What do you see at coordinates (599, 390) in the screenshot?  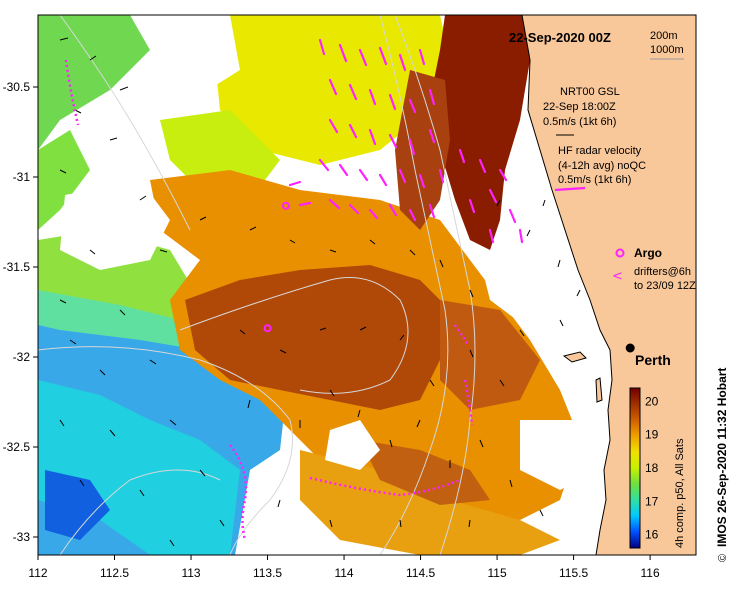 I see `garden-island` at bounding box center [599, 390].